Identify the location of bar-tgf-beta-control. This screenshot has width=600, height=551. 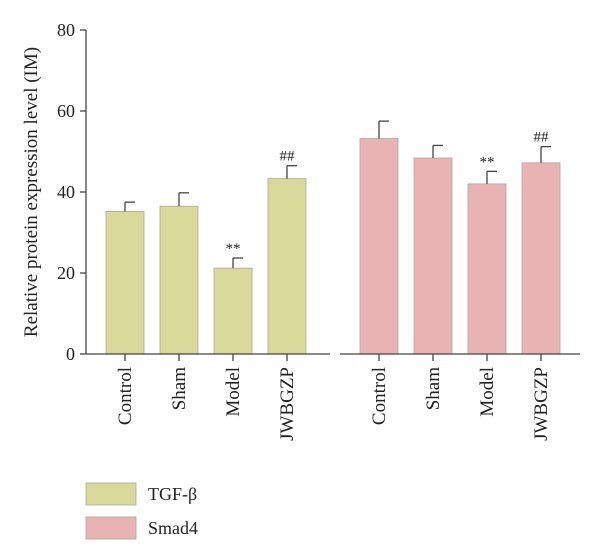
(125, 283).